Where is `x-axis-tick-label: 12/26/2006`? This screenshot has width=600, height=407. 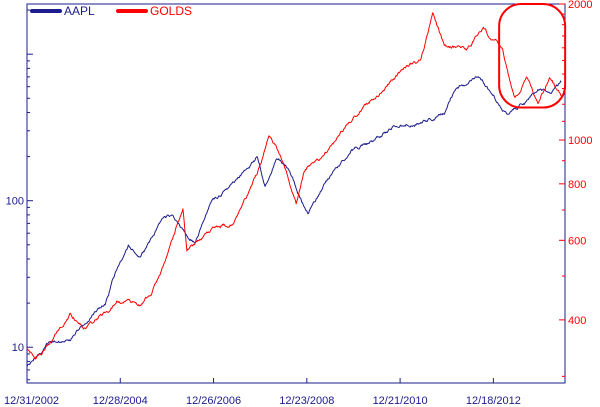 x-axis-tick-label: 12/26/2006 is located at coordinates (213, 401).